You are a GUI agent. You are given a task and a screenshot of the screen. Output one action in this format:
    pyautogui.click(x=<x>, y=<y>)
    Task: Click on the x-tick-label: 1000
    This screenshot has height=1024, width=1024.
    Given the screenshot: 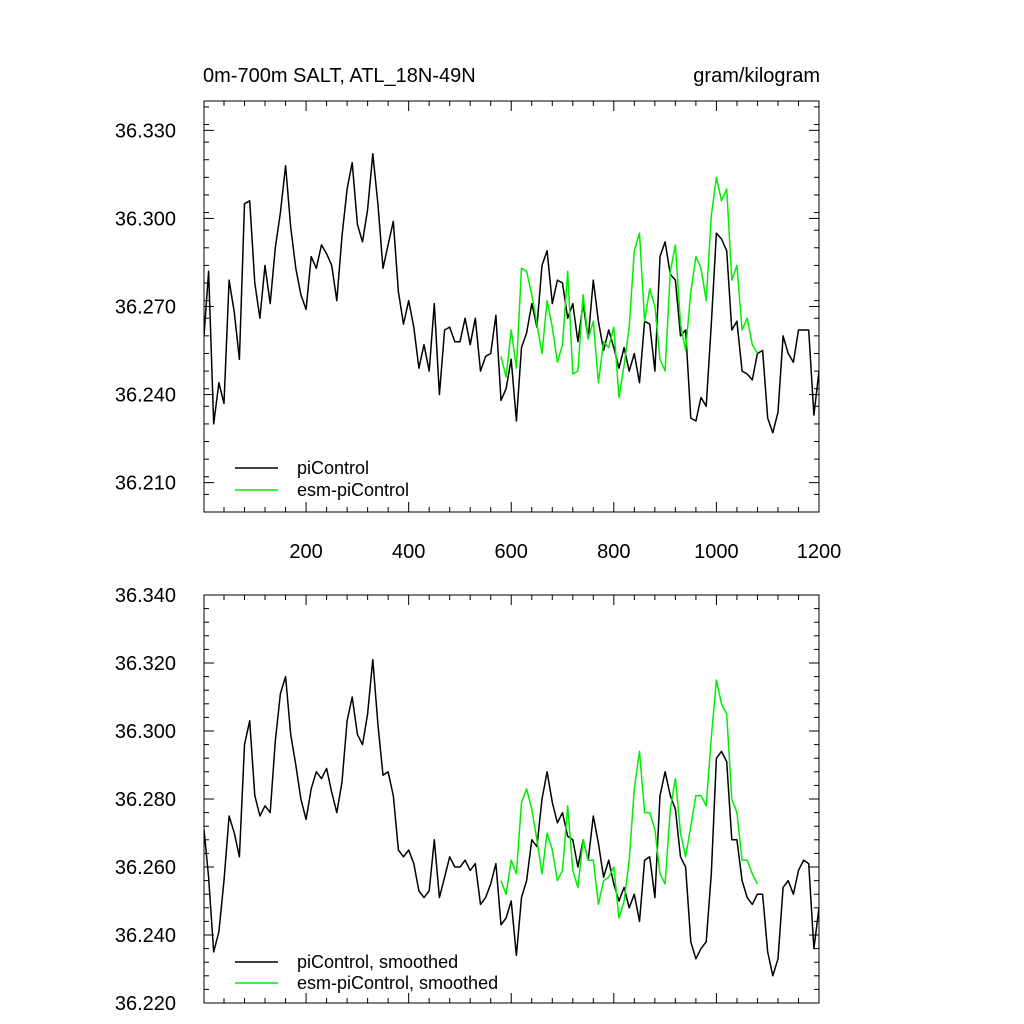 What is the action you would take?
    pyautogui.click(x=716, y=552)
    